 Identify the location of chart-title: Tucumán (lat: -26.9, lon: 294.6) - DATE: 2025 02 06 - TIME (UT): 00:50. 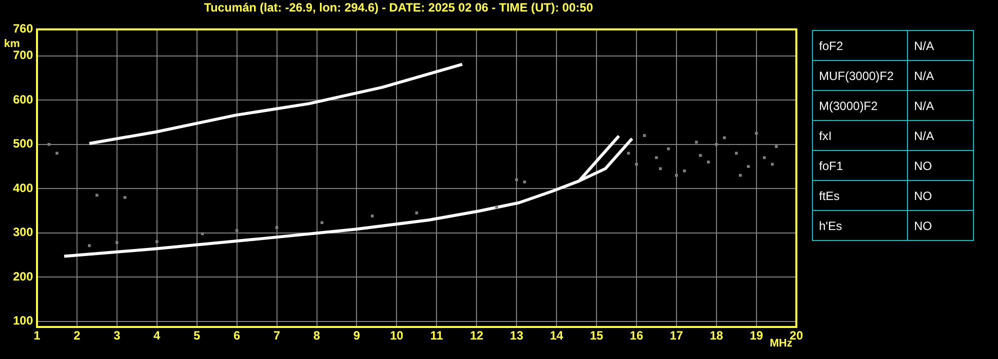
(399, 7).